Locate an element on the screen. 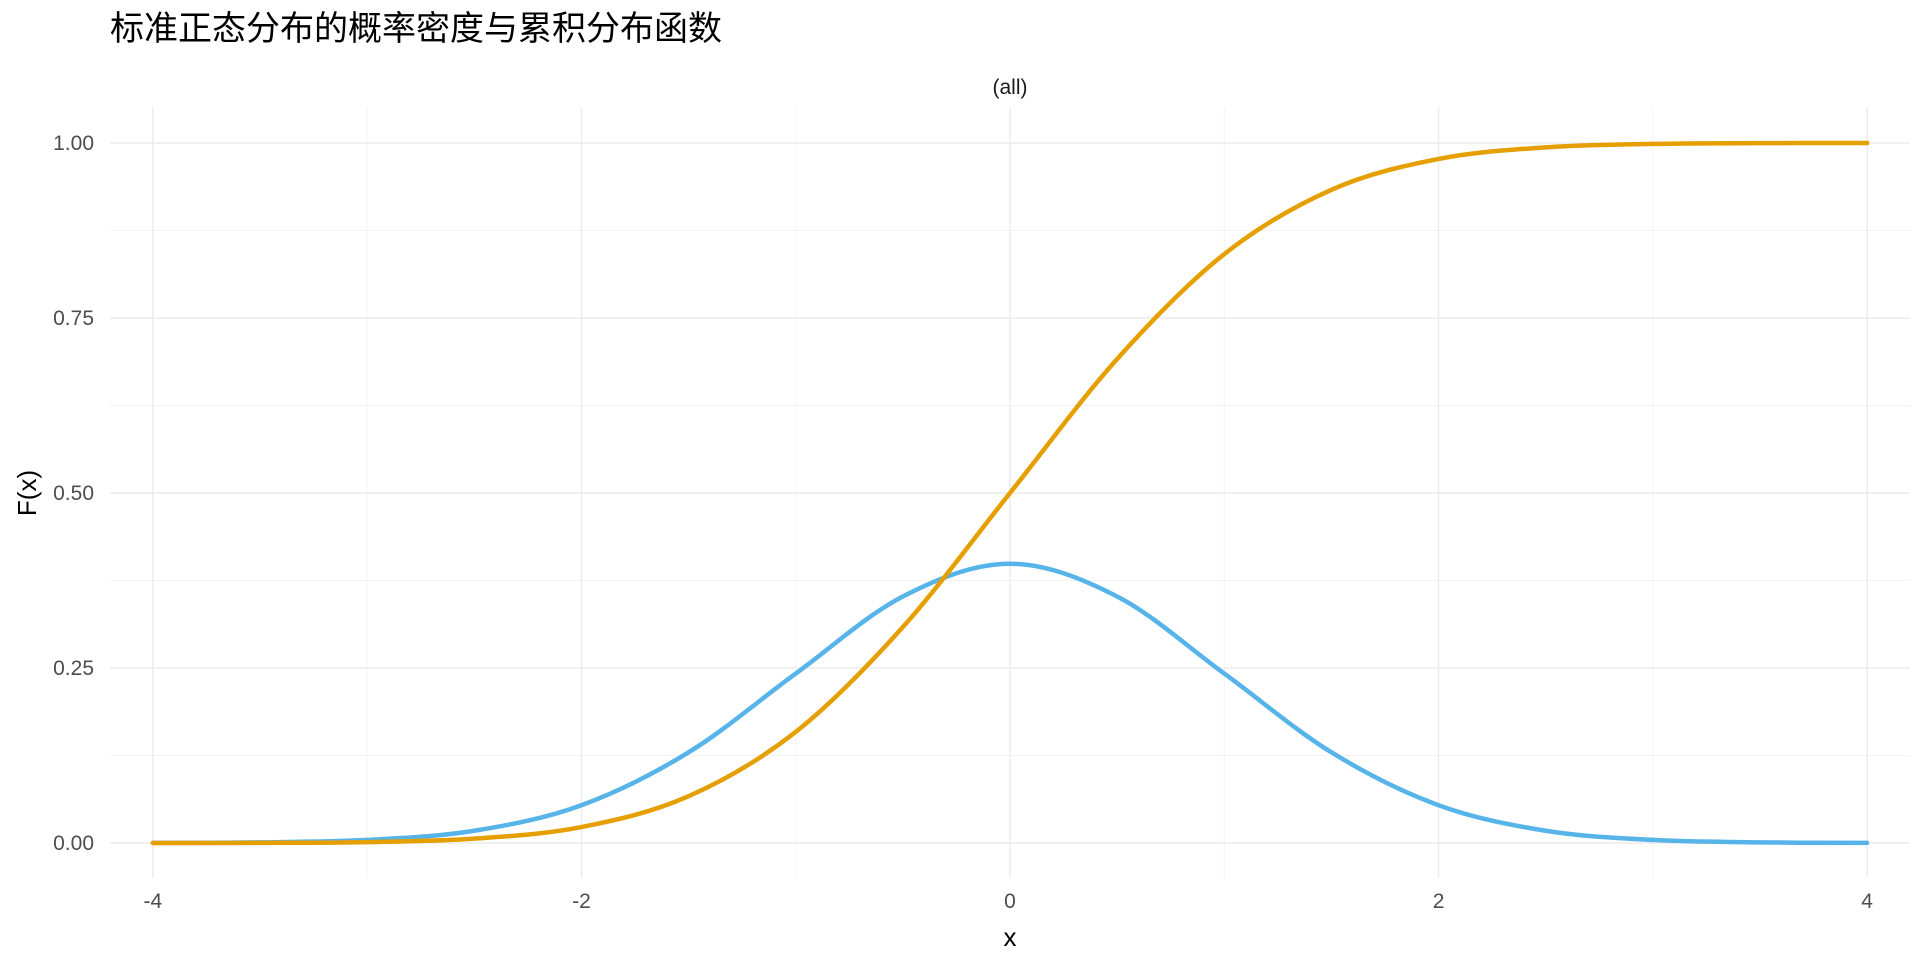 This screenshot has height=960, width=1920. y-tick-label: 0.00 is located at coordinates (73, 843).